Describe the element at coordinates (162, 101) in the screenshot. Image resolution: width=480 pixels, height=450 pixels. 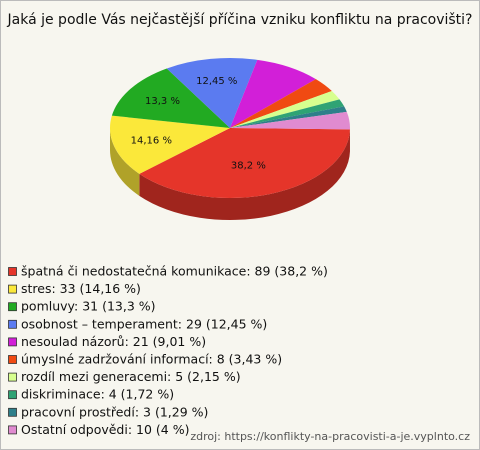
I see `slice-label: 13,3 %` at that location.